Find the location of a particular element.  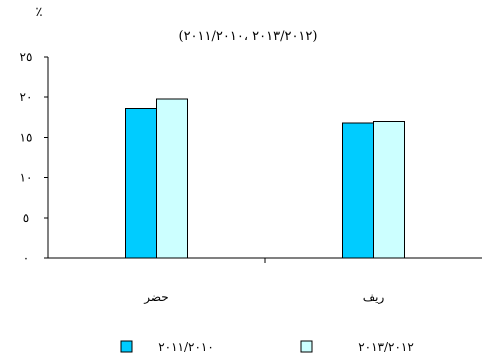

y-tick-label: ٥ is located at coordinates (26, 218).